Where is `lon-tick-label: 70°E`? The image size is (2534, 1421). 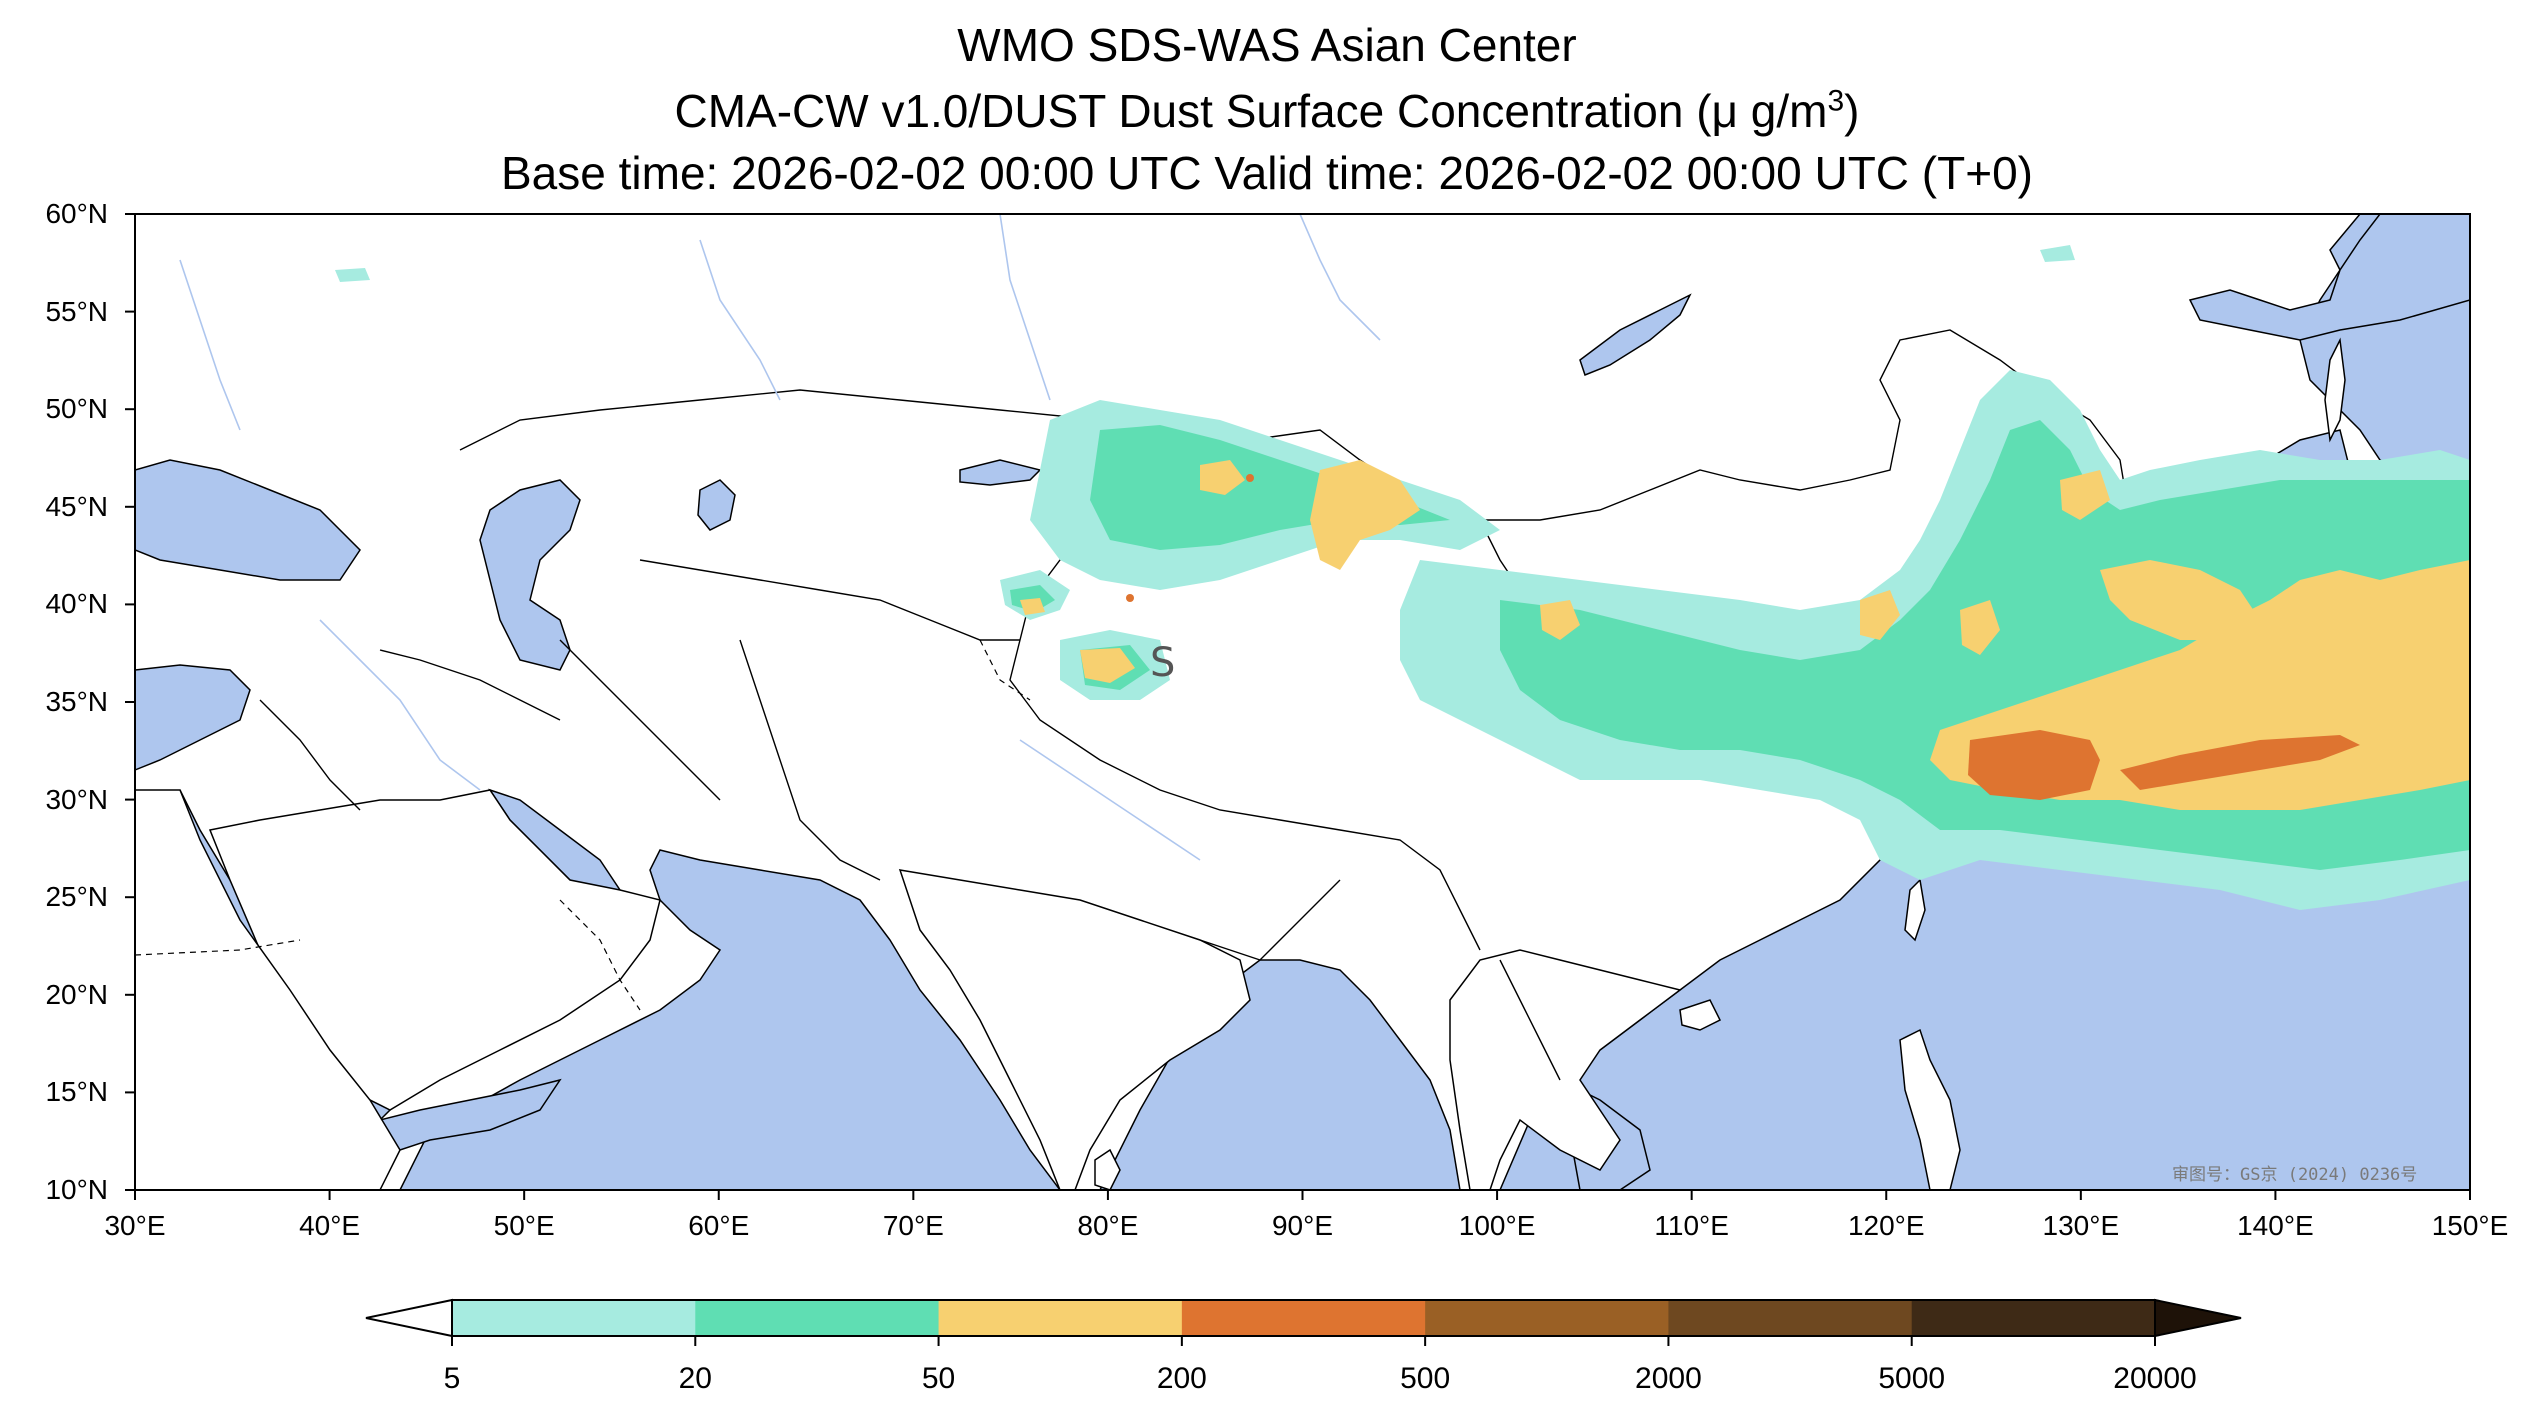 lon-tick-label: 70°E is located at coordinates (913, 1225).